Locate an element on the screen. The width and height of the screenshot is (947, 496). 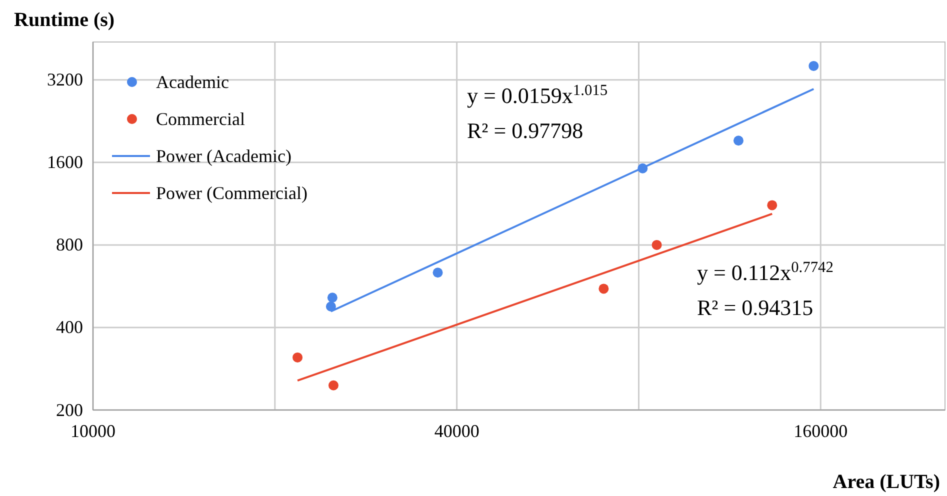
x-axis-title: Area (LUTs) is located at coordinates (886, 482).